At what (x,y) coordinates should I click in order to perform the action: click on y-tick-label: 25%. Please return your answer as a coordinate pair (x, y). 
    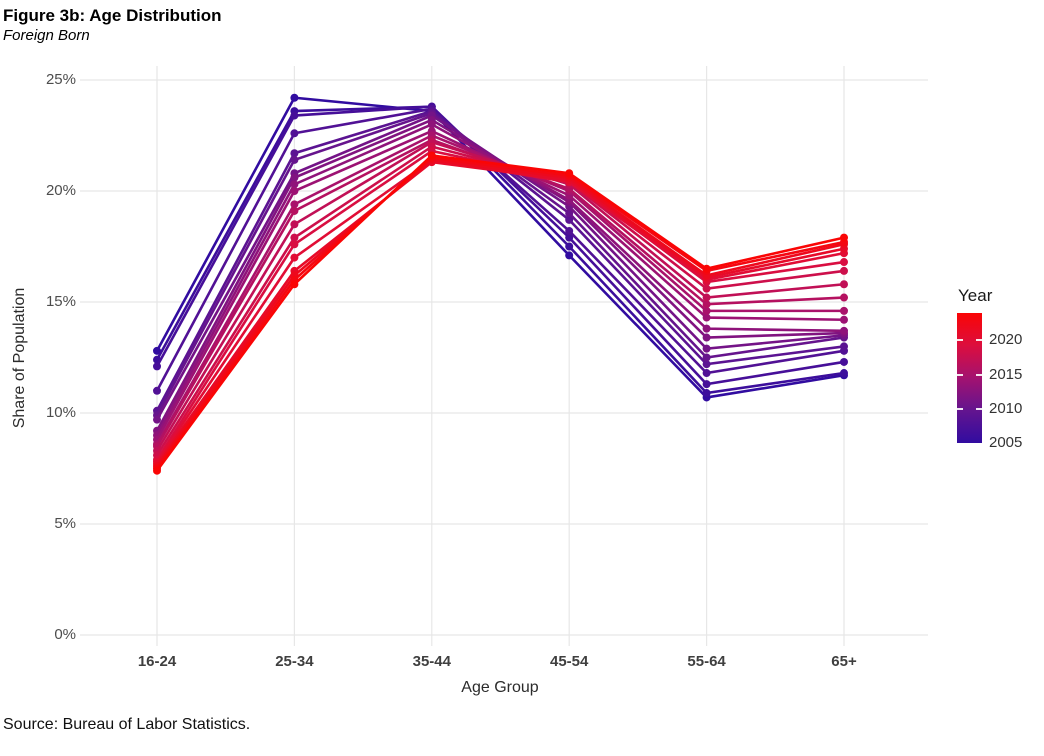
    Looking at the image, I should click on (60, 79).